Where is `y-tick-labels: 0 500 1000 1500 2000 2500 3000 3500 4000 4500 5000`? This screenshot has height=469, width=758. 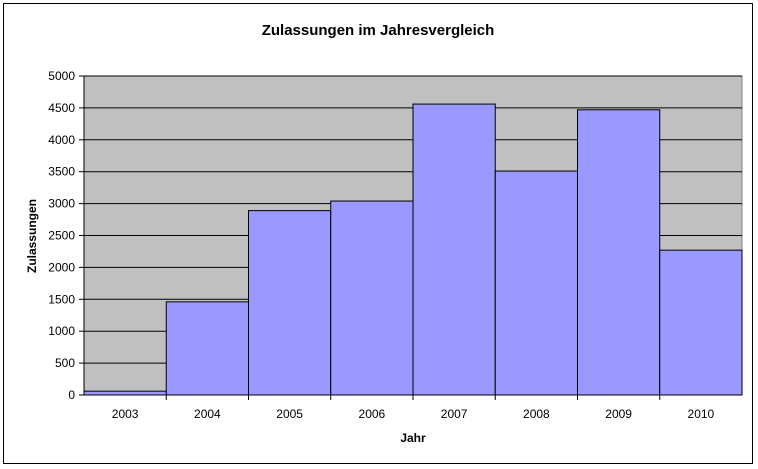
y-tick-labels: 0 500 1000 1500 2000 2500 3000 3500 4000 4500 5000 is located at coordinates (66, 235).